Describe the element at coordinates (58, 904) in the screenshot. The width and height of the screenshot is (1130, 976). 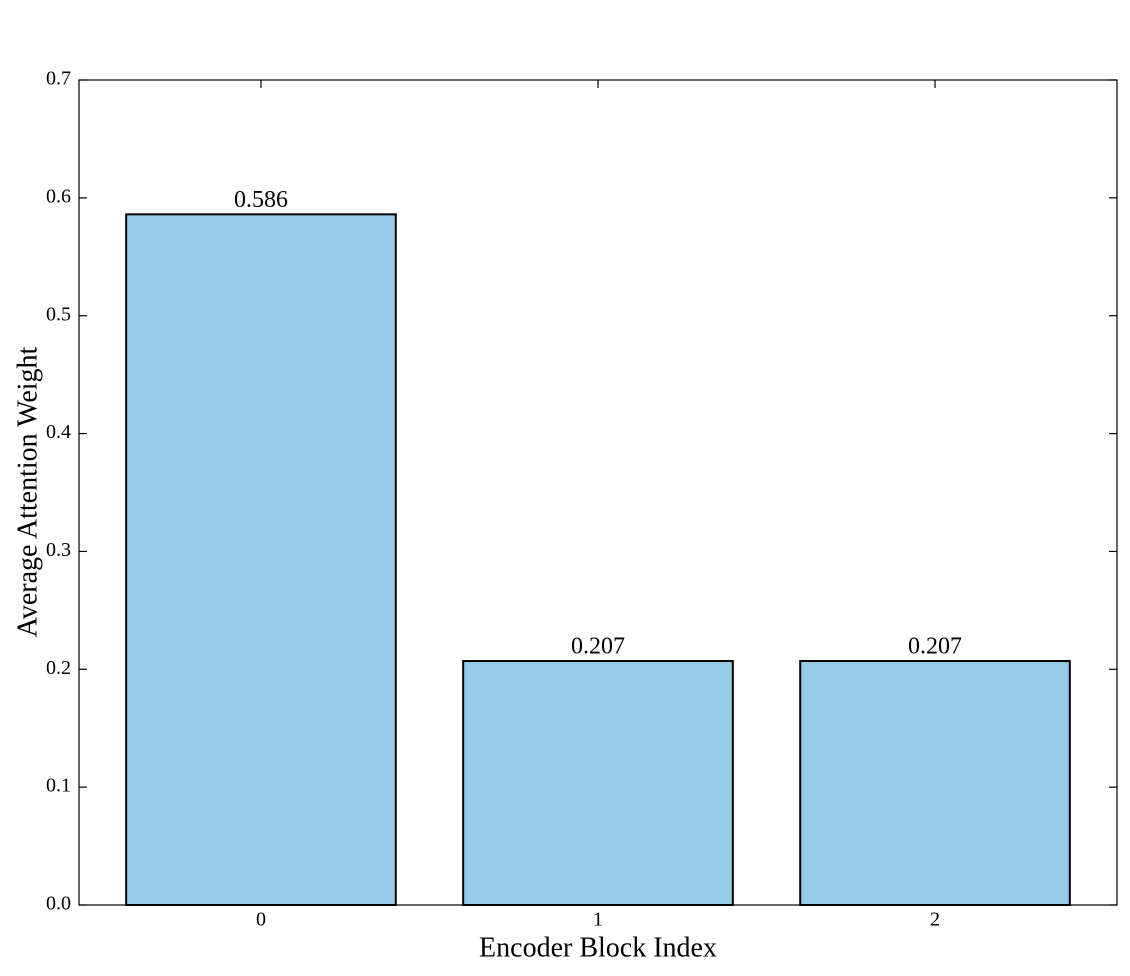
I see `y-tick-label: 0.0` at that location.